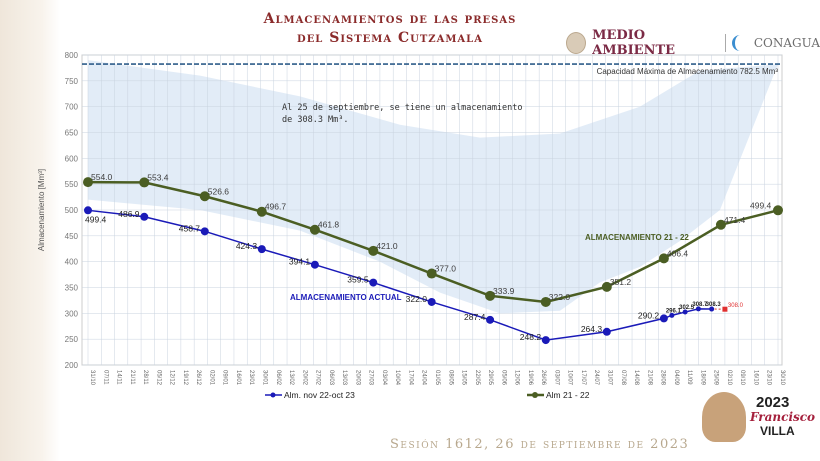  Describe the element at coordinates (119, 377) in the screenshot. I see `x-tick-label: 14/11` at that location.